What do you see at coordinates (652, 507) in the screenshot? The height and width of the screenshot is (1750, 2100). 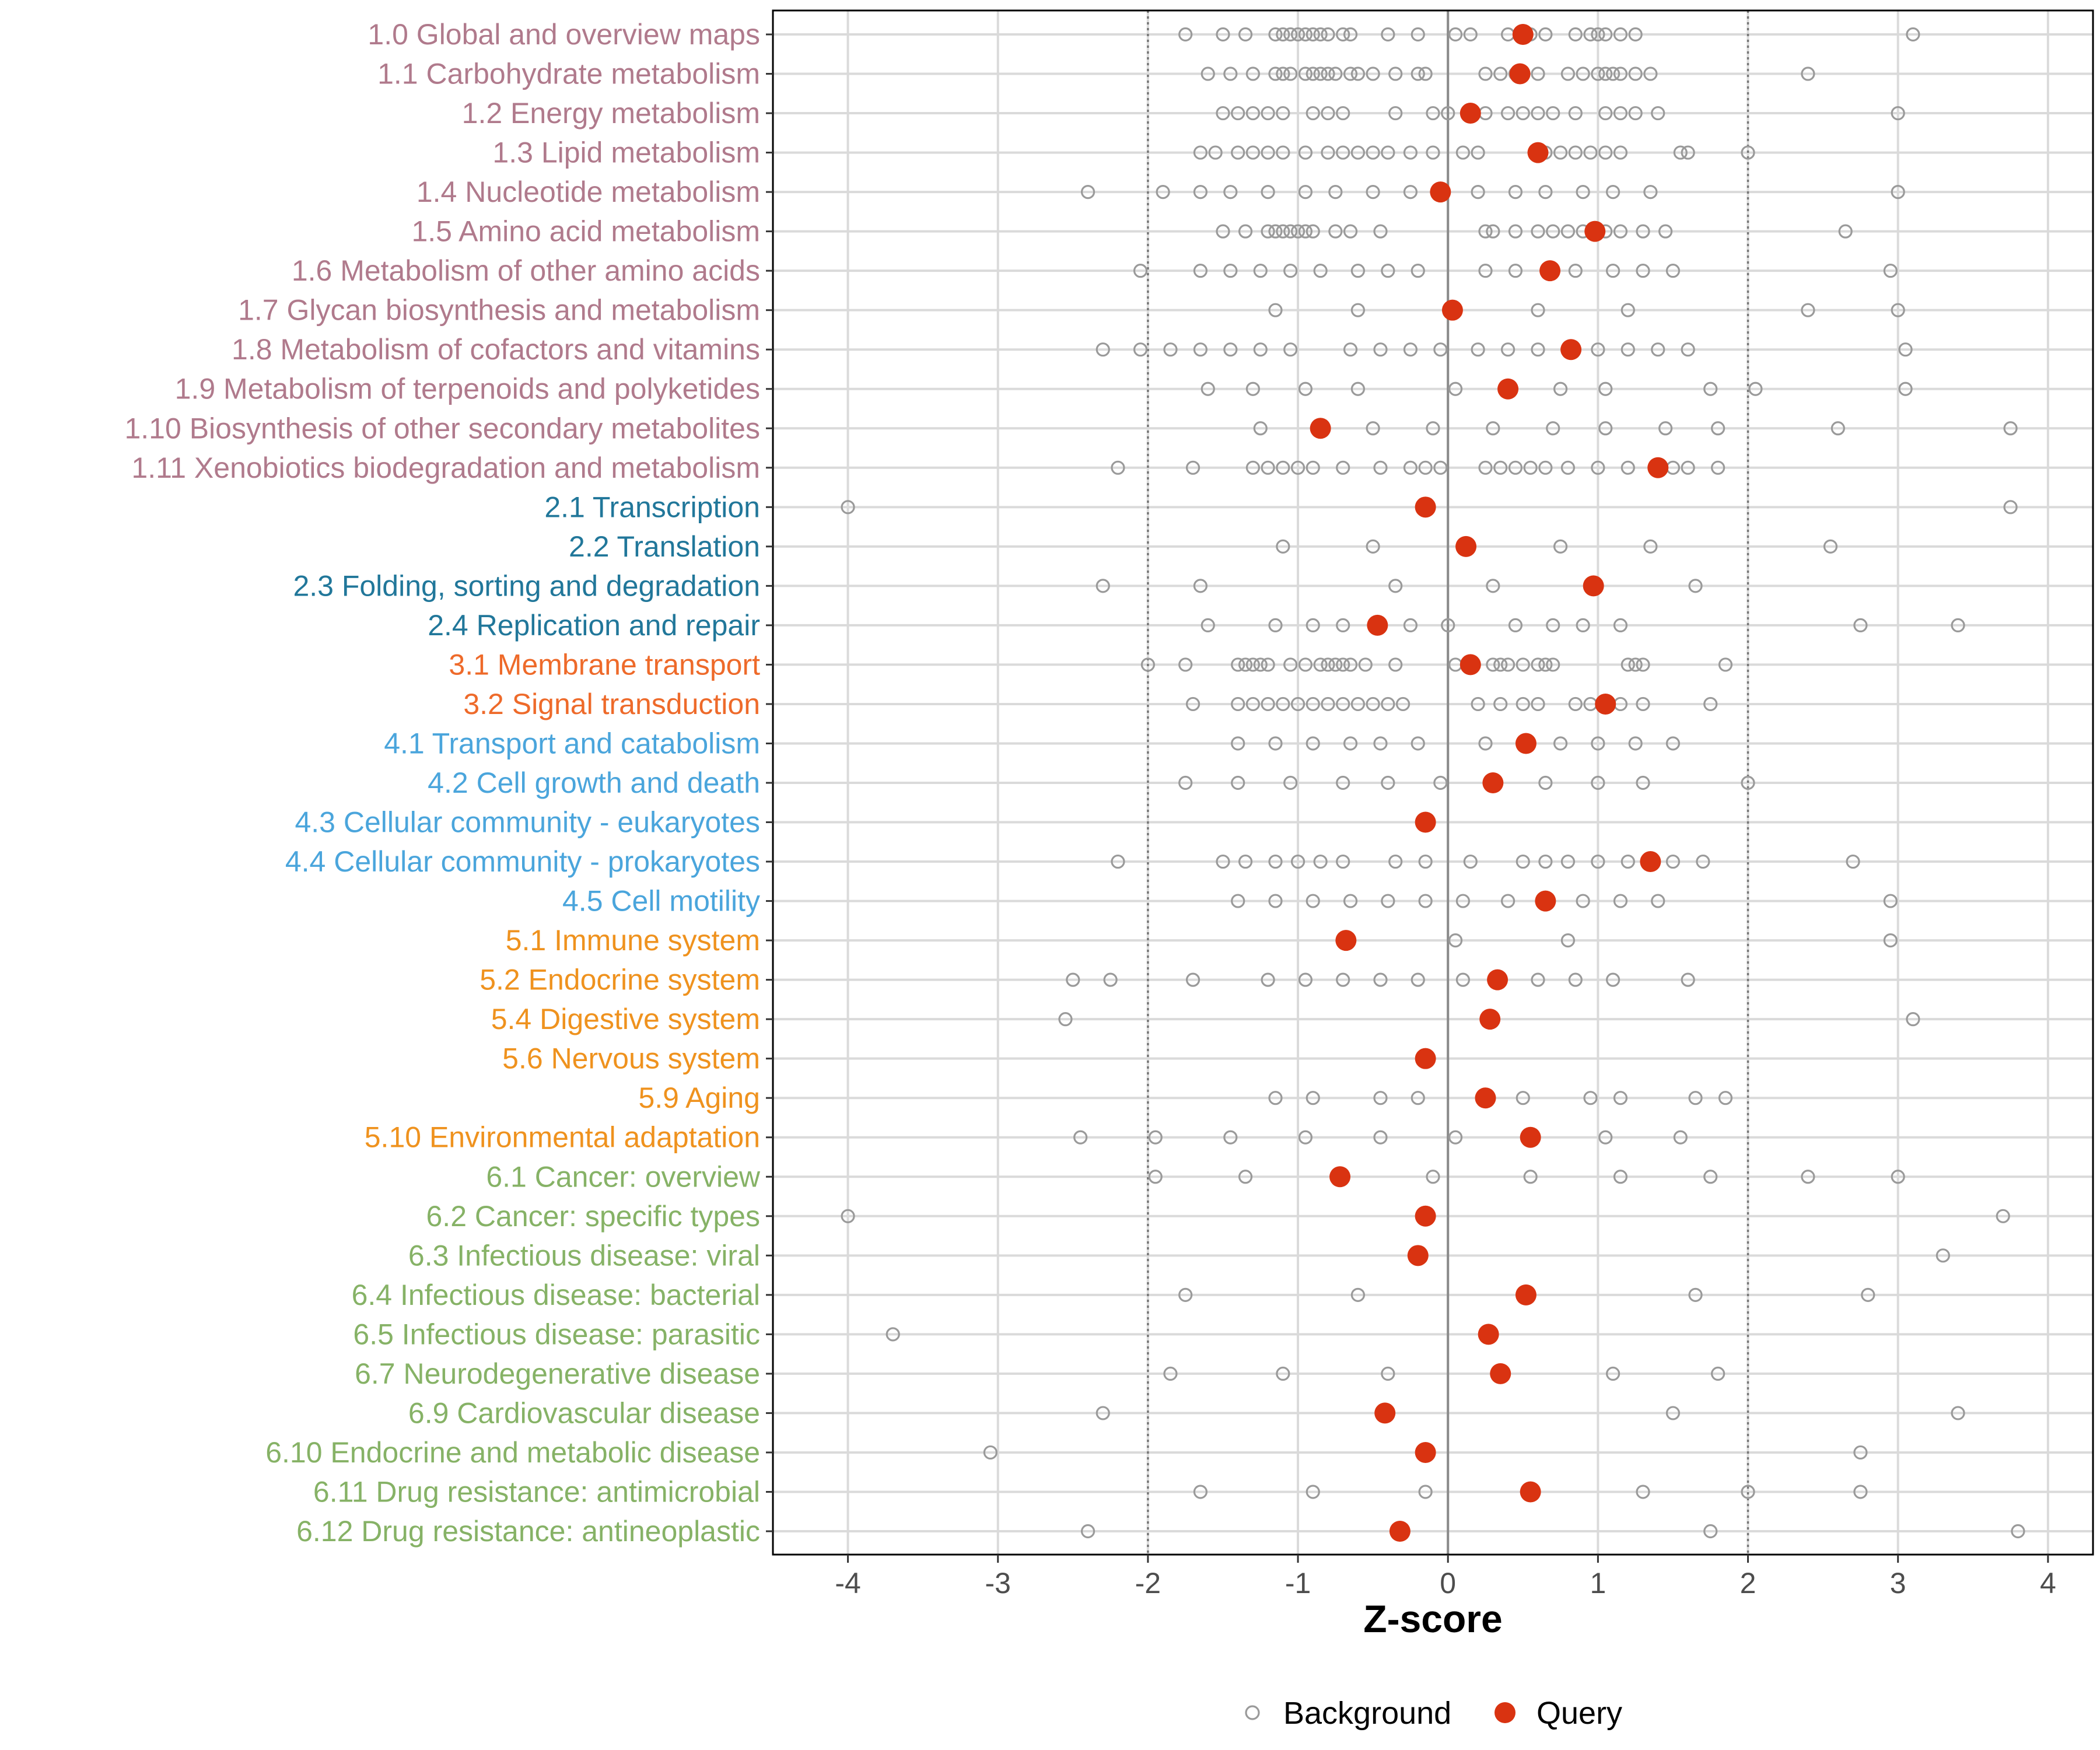 I see `category-label: 2.1 Transcription` at bounding box center [652, 507].